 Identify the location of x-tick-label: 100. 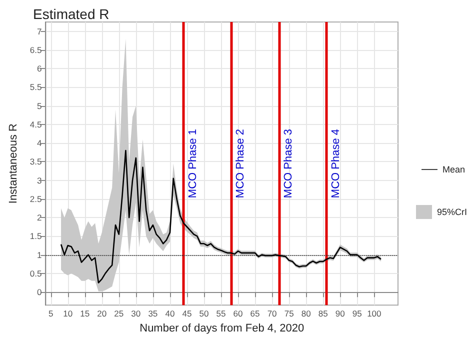
(374, 313).